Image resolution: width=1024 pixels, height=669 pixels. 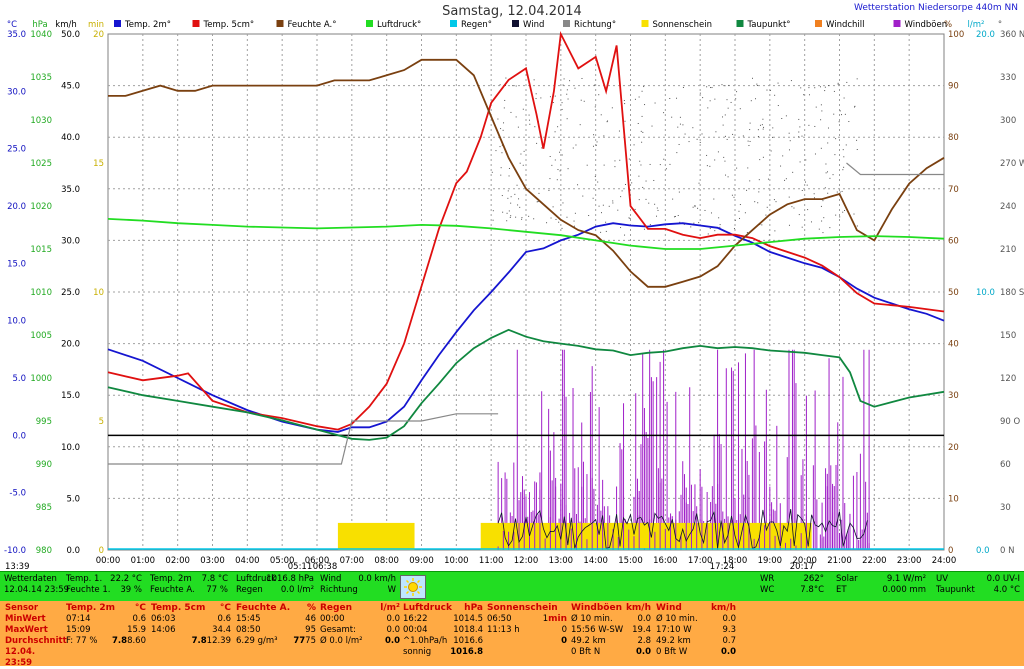 What do you see at coordinates (597, 630) in the screenshot?
I see `stat-cell-label: 15:56 W-SW` at bounding box center [597, 630].